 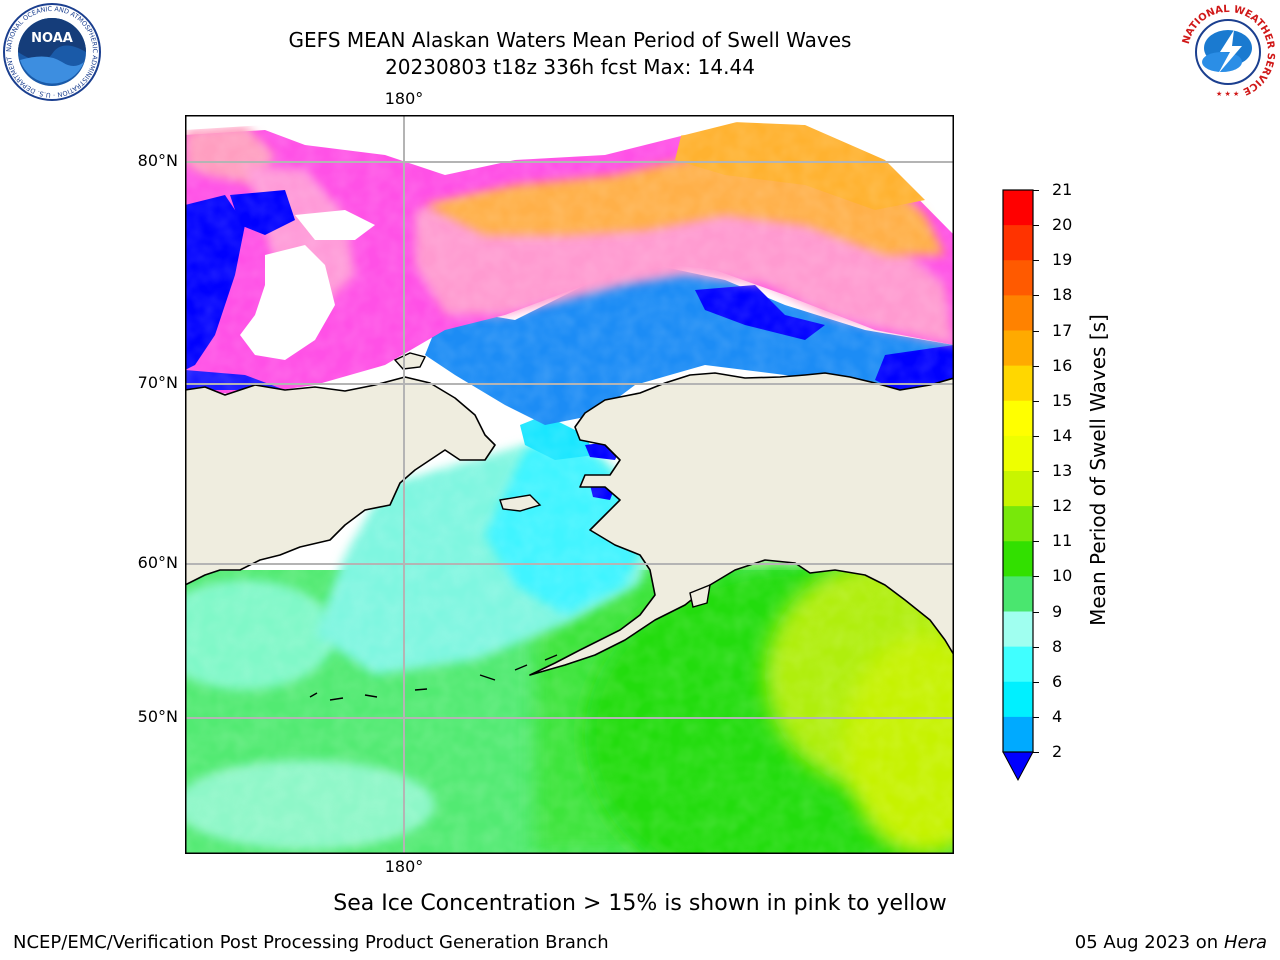 I want to click on colorbar-title: Mean Period of Swell Waves [s], so click(x=1098, y=470).